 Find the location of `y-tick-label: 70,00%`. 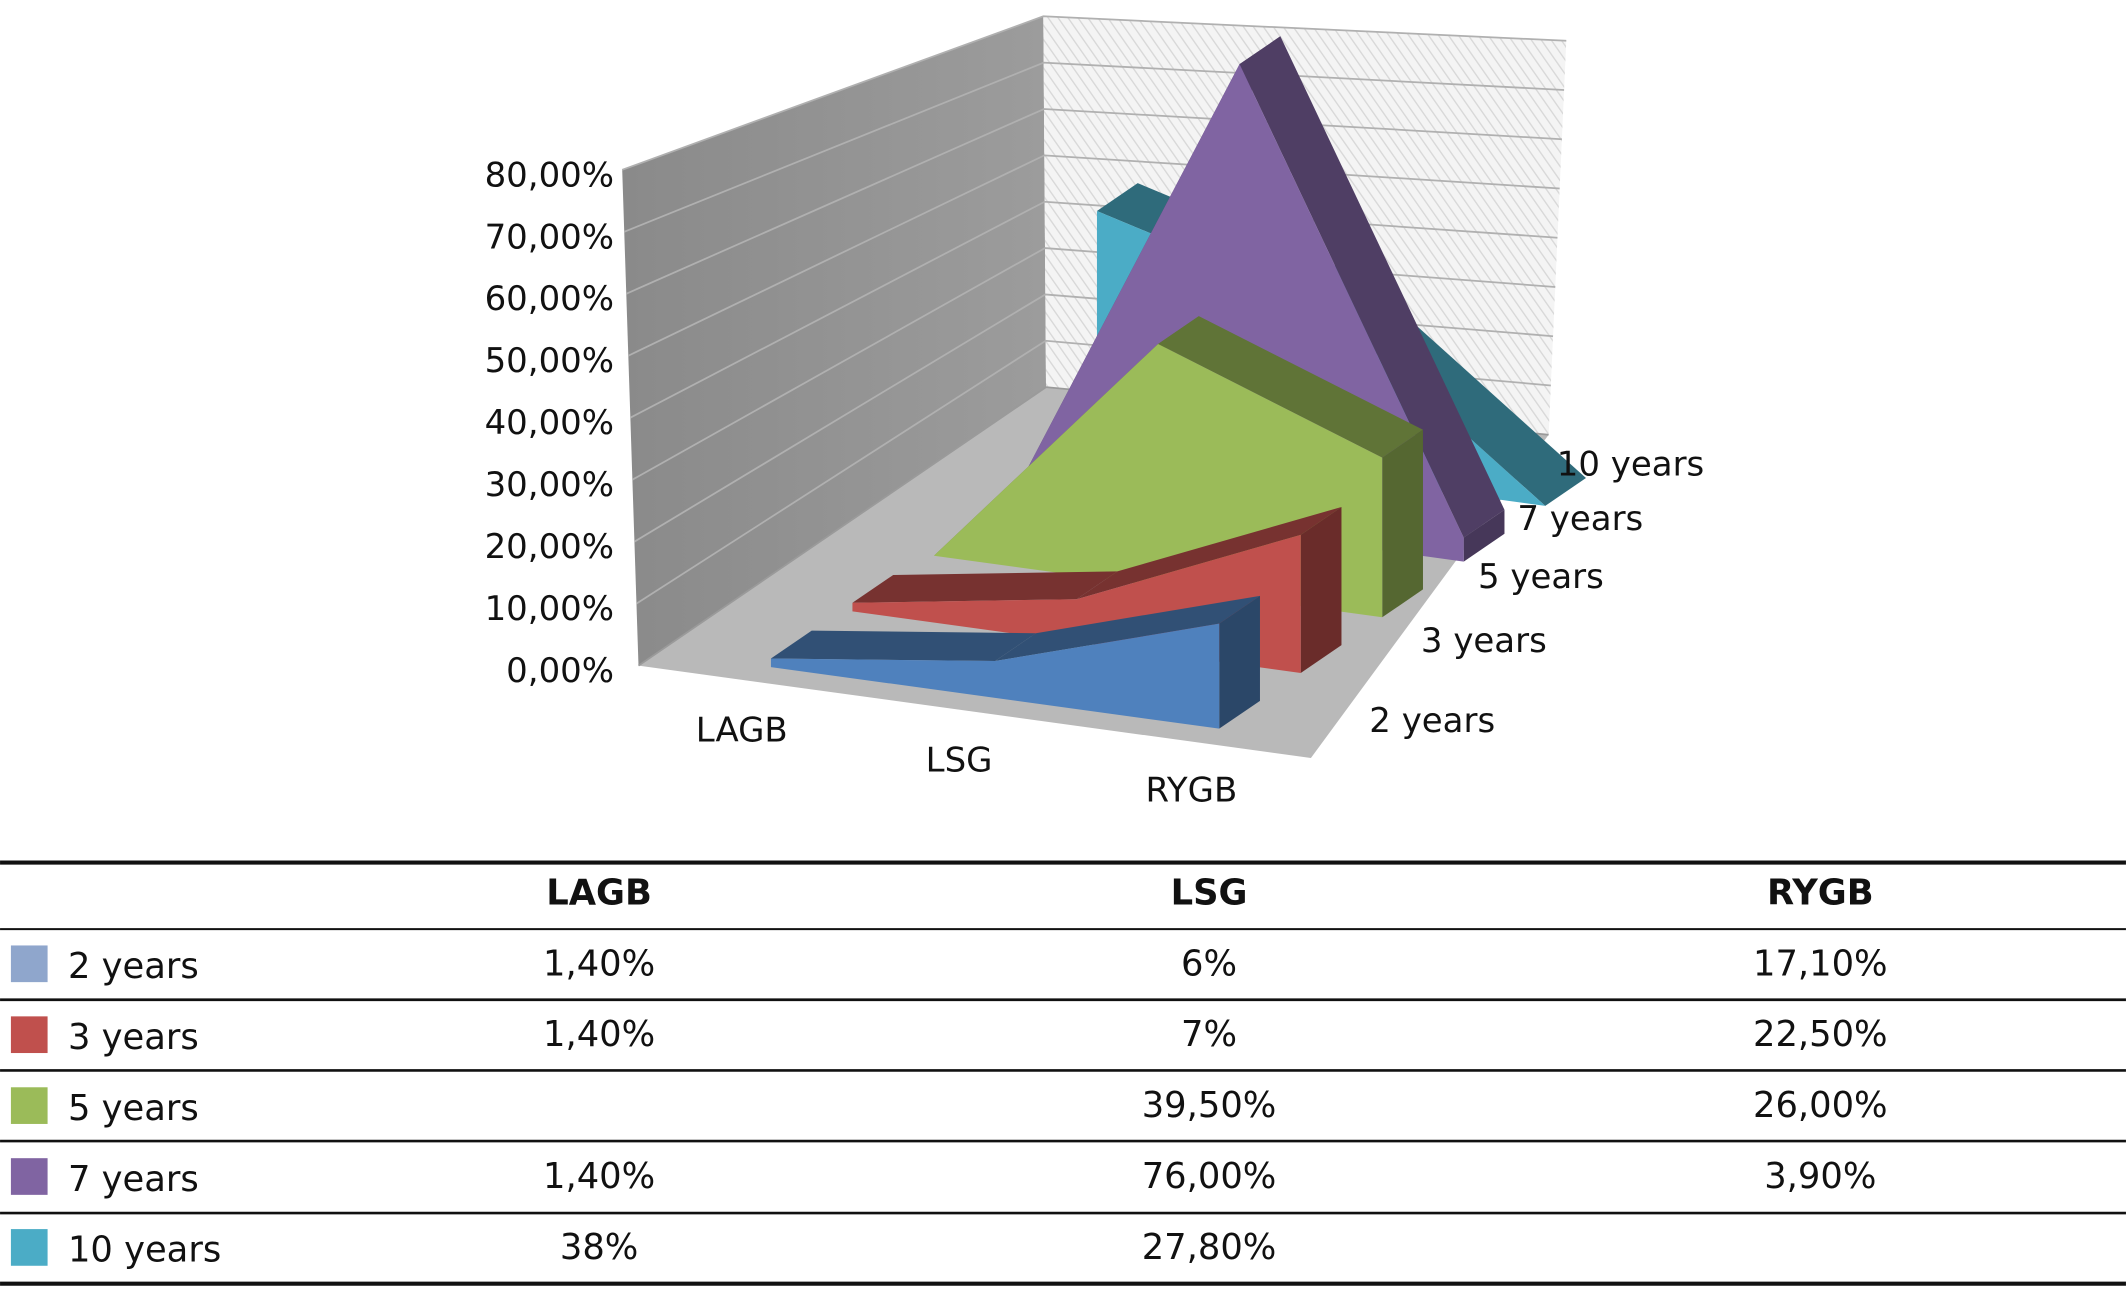

y-tick-label: 70,00% is located at coordinates (549, 237).